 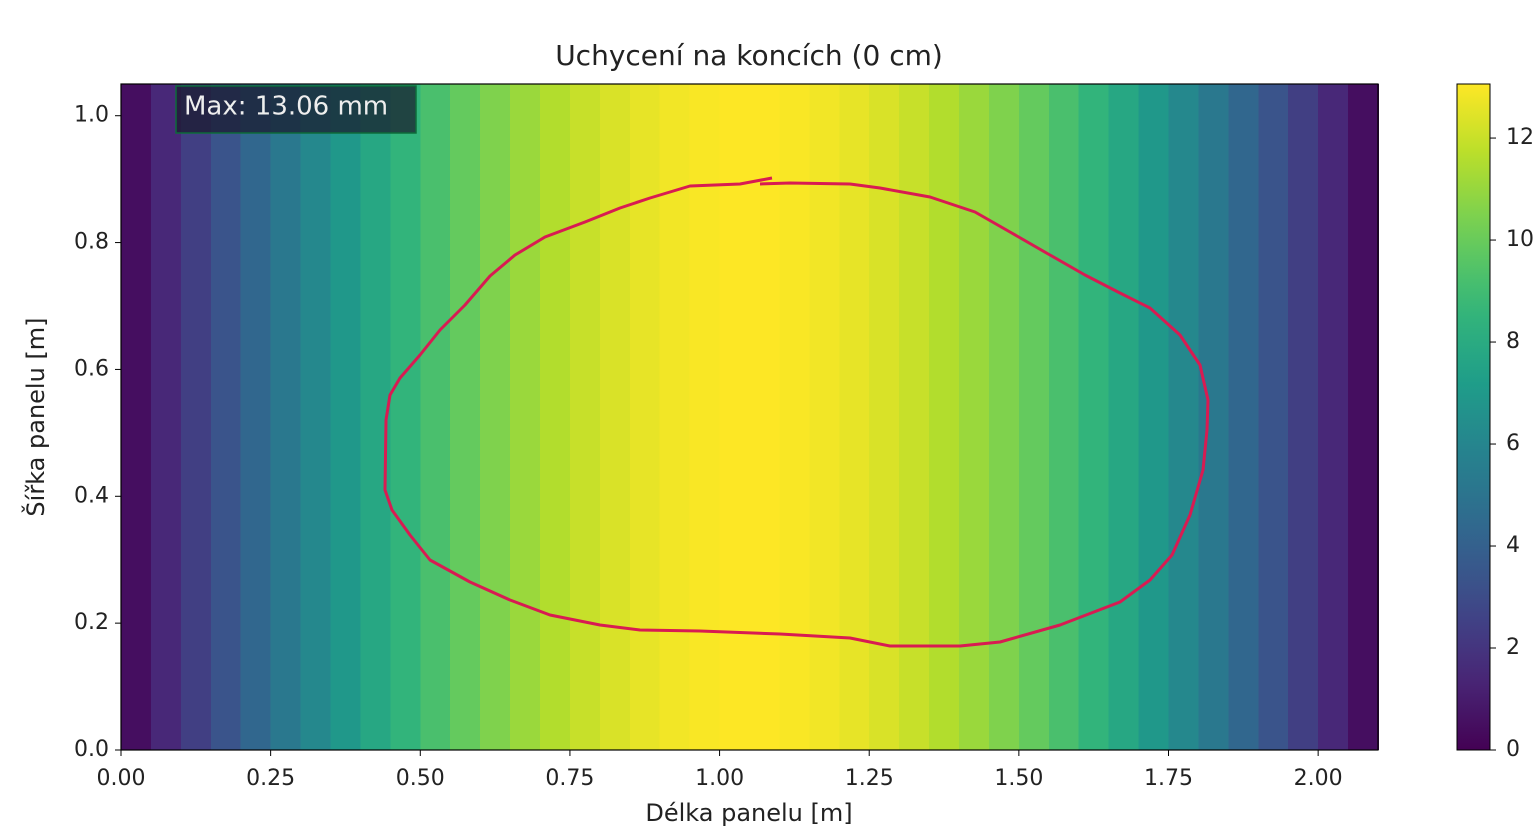 What do you see at coordinates (1318, 778) in the screenshot?
I see `x-tick-label: 2.00` at bounding box center [1318, 778].